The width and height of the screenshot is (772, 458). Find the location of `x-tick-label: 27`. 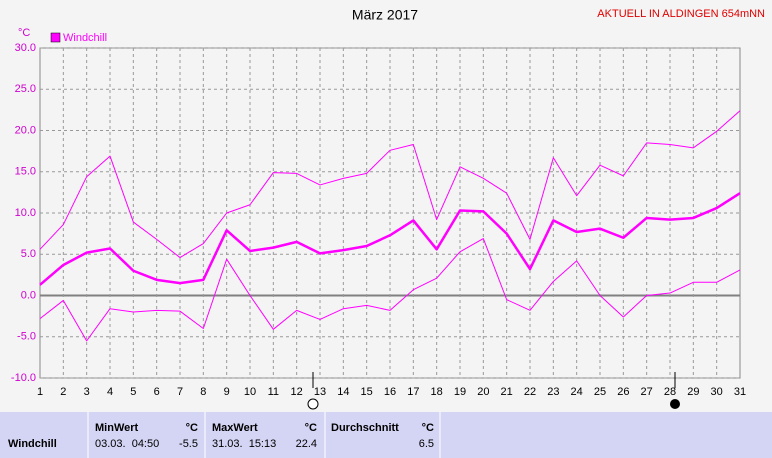

x-tick-label: 27 is located at coordinates (647, 392).